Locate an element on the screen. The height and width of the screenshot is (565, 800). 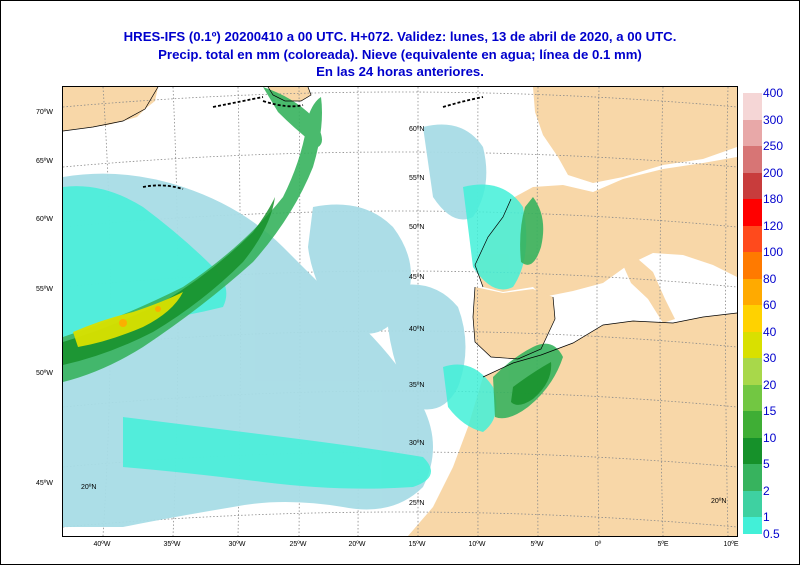
legend-label-250: 250 is located at coordinates (773, 146).